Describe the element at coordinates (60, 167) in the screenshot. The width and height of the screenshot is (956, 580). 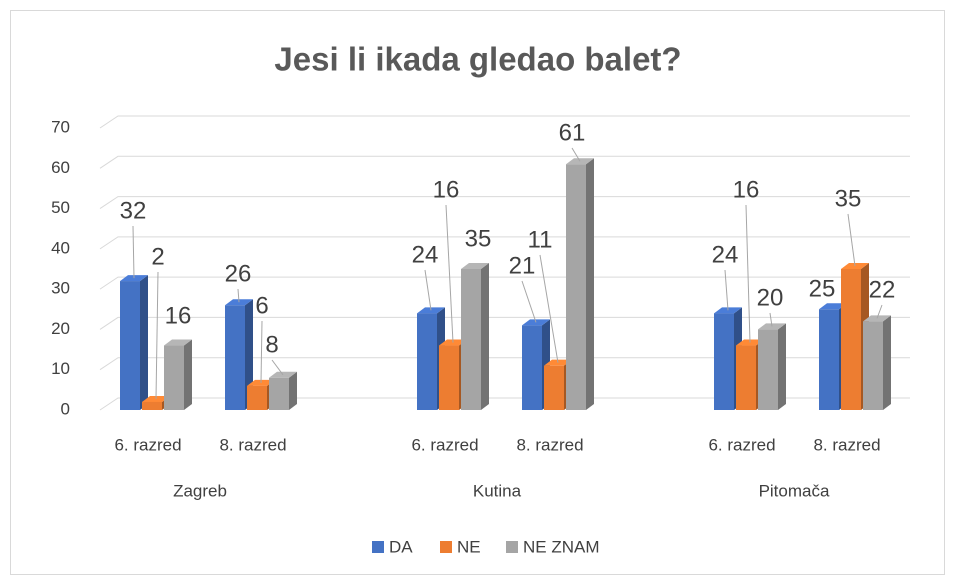
I see `y-tick-label: 60` at that location.